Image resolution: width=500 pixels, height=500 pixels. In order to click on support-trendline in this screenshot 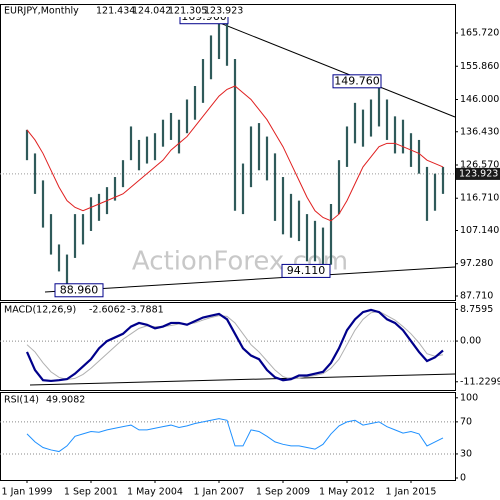, I will do `click(250, 279)`.